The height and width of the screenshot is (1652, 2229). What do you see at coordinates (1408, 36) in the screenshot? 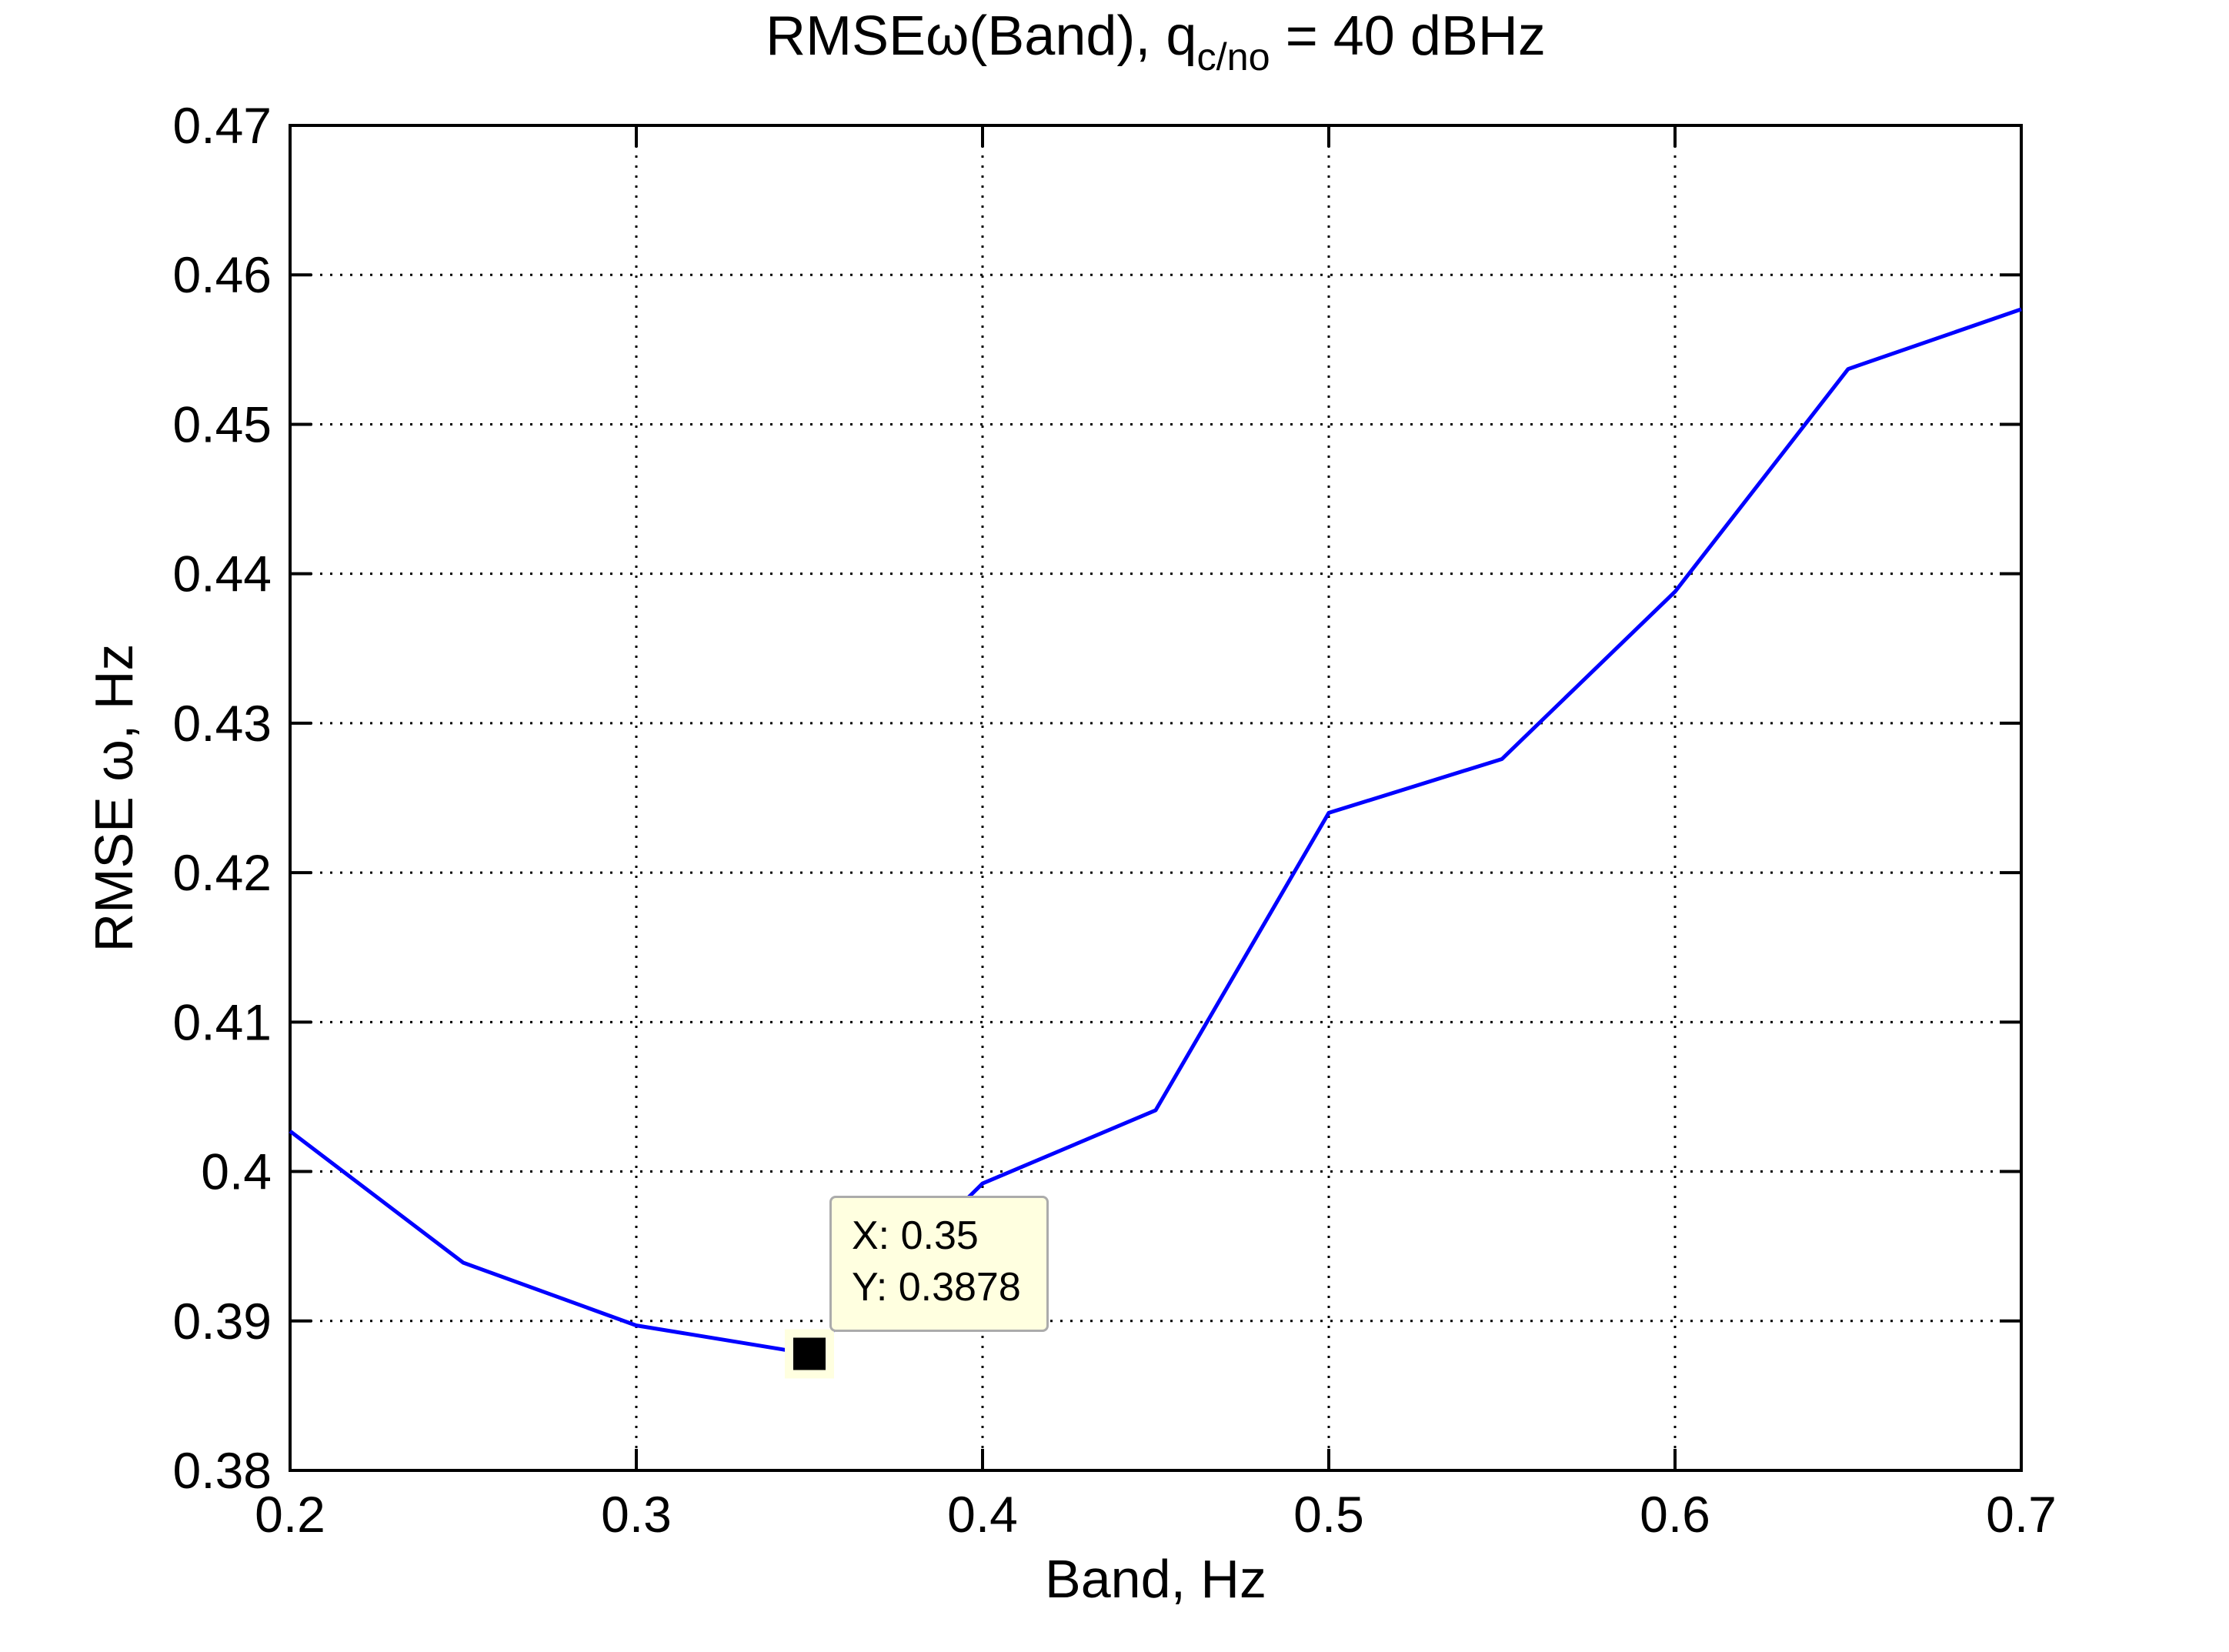
I see `chart-title-suffix: = 40 dBHz` at bounding box center [1408, 36].